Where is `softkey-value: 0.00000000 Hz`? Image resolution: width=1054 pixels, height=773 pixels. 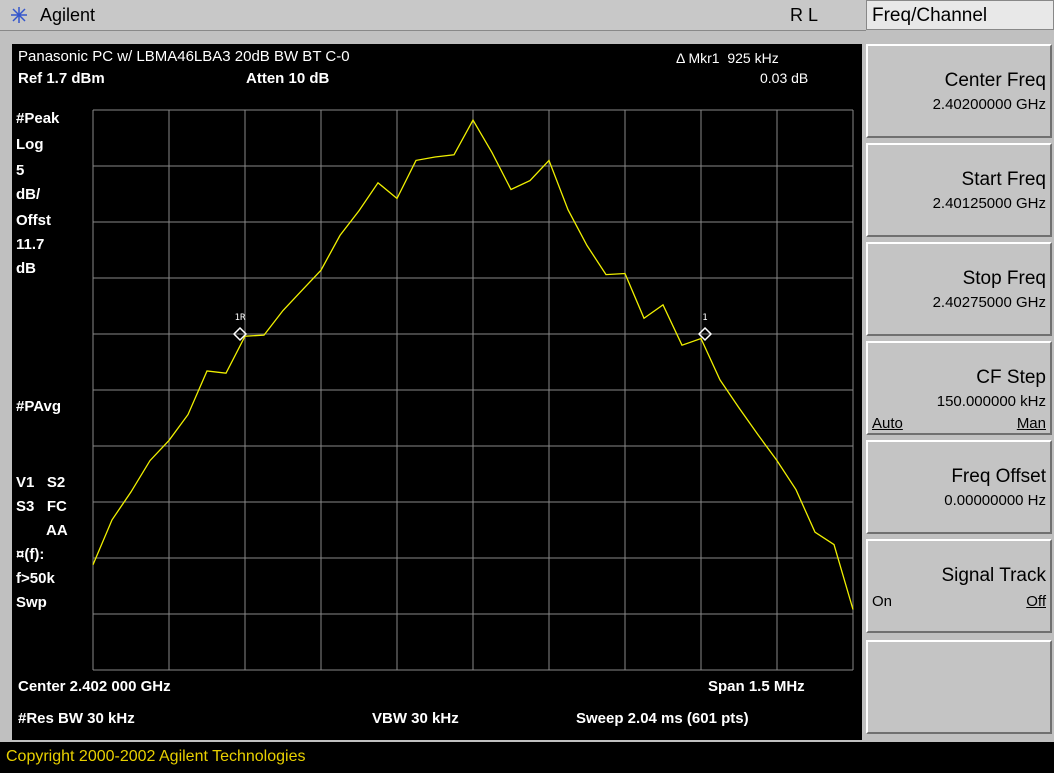
softkey-value: 0.00000000 Hz is located at coordinates (995, 500).